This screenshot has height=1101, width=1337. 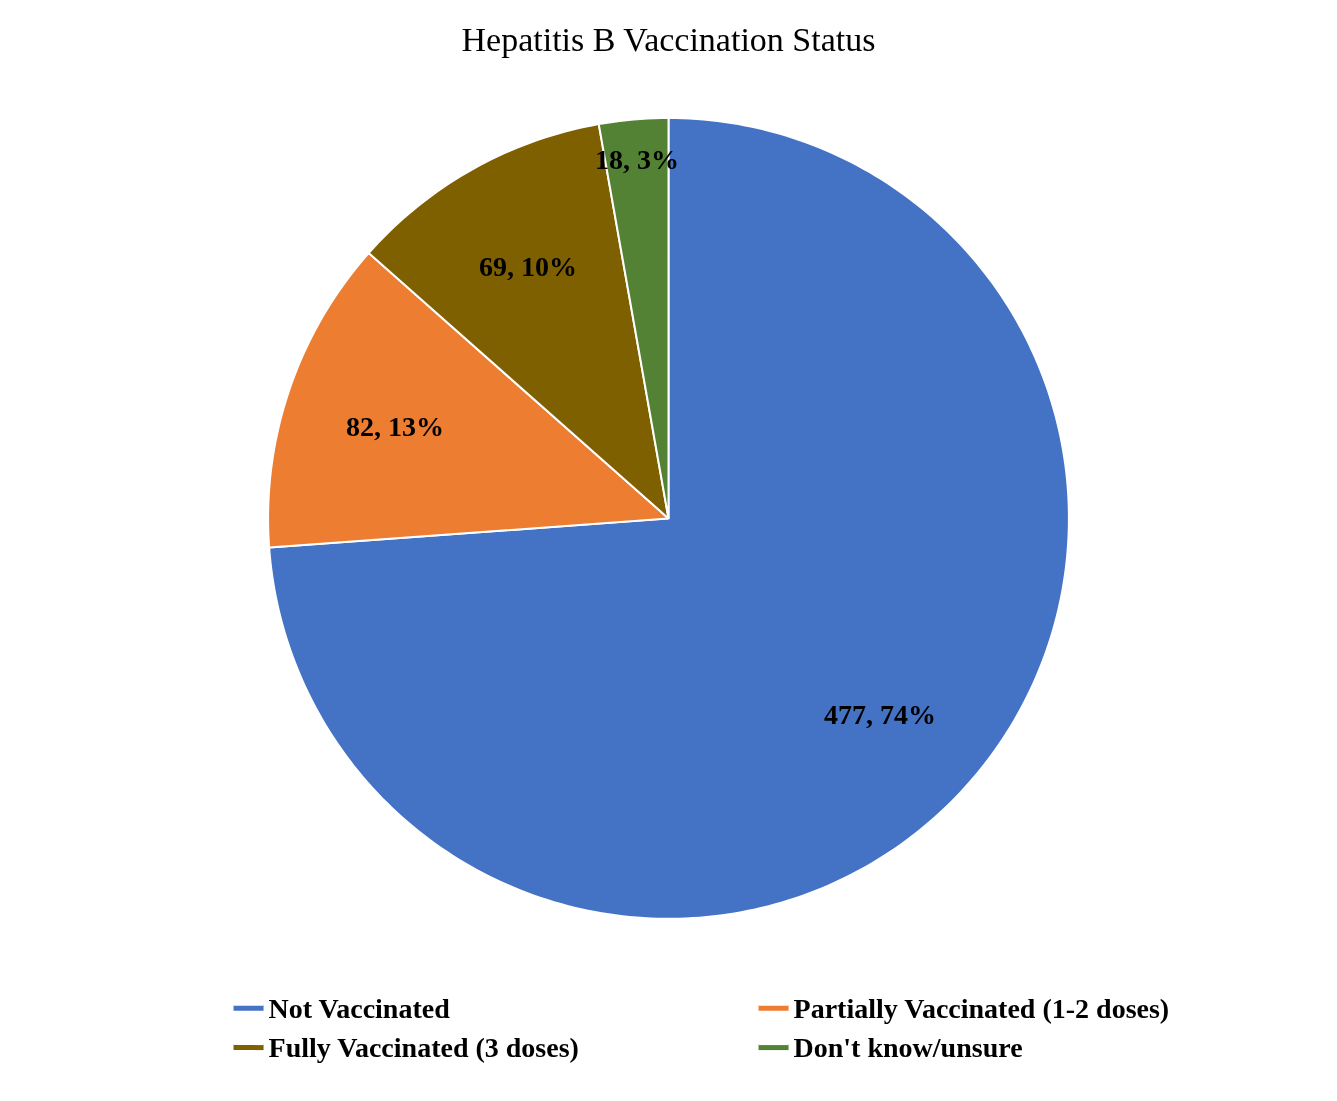 I want to click on legend-label: Not Vaccinated, so click(x=359, y=1008).